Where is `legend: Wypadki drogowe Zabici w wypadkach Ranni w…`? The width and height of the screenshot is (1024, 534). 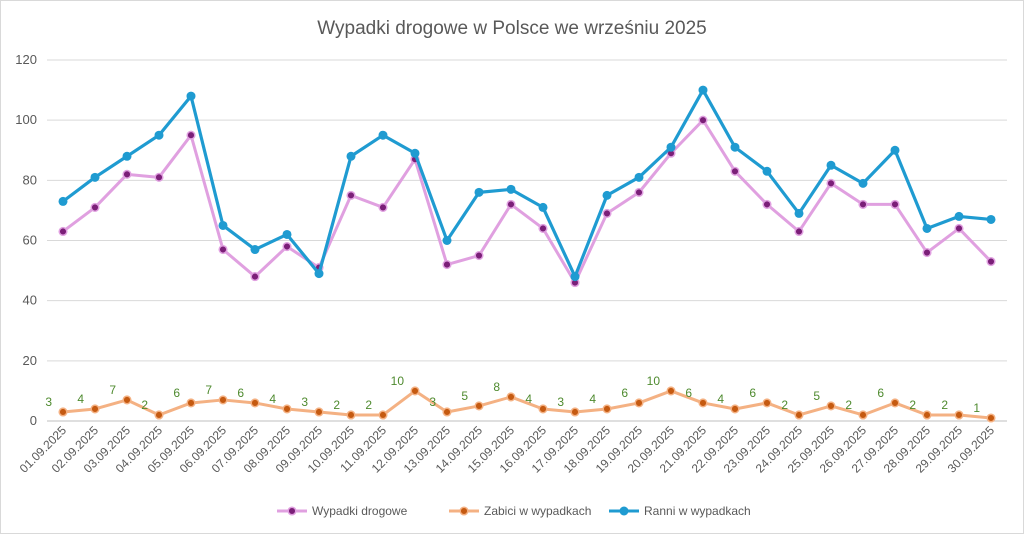
legend: Wypadki drogowe Zabici w wypadkach Ranni w… is located at coordinates (514, 511).